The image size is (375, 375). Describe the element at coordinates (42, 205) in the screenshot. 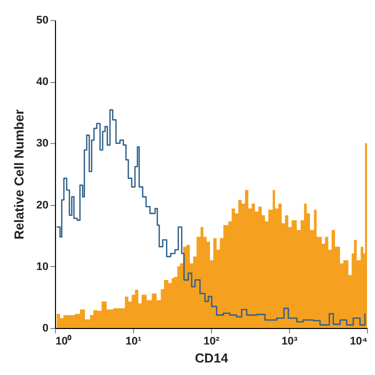

I see `y-tick-label: 20` at that location.